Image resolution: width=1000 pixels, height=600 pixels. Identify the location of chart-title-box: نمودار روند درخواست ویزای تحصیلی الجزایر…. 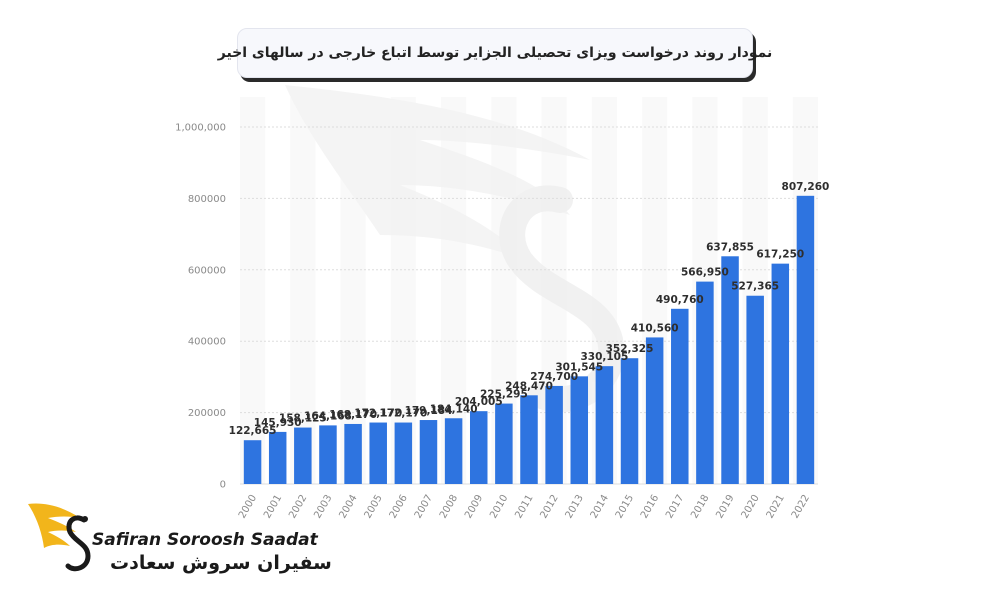
(495, 53).